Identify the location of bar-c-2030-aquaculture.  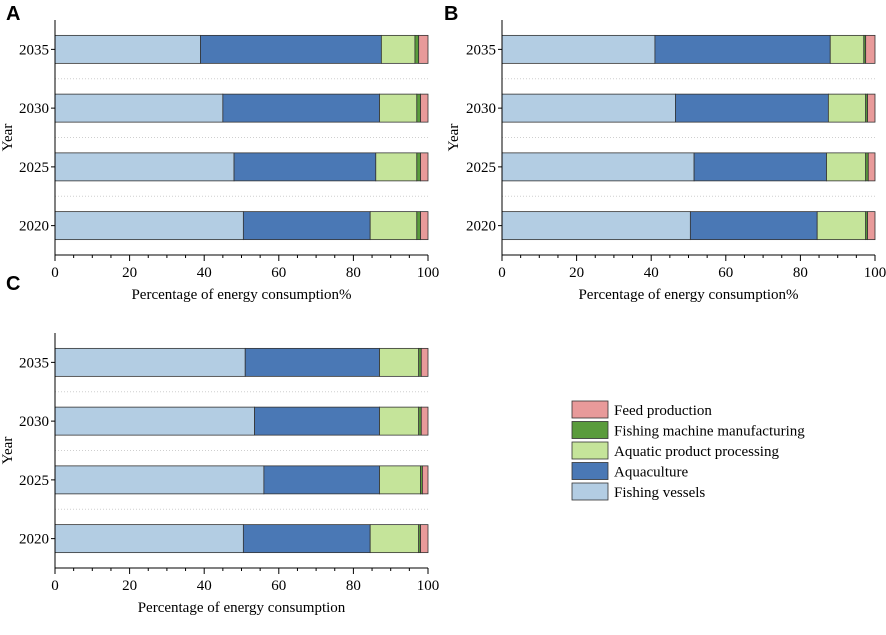
(317, 421).